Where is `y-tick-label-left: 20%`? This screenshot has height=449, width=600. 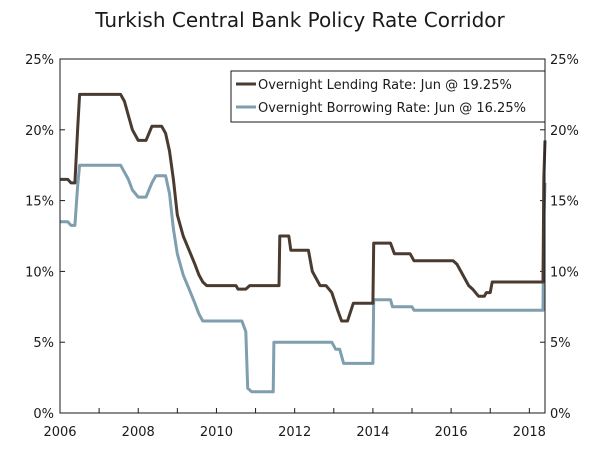
y-tick-label-left: 20% is located at coordinates (39, 131).